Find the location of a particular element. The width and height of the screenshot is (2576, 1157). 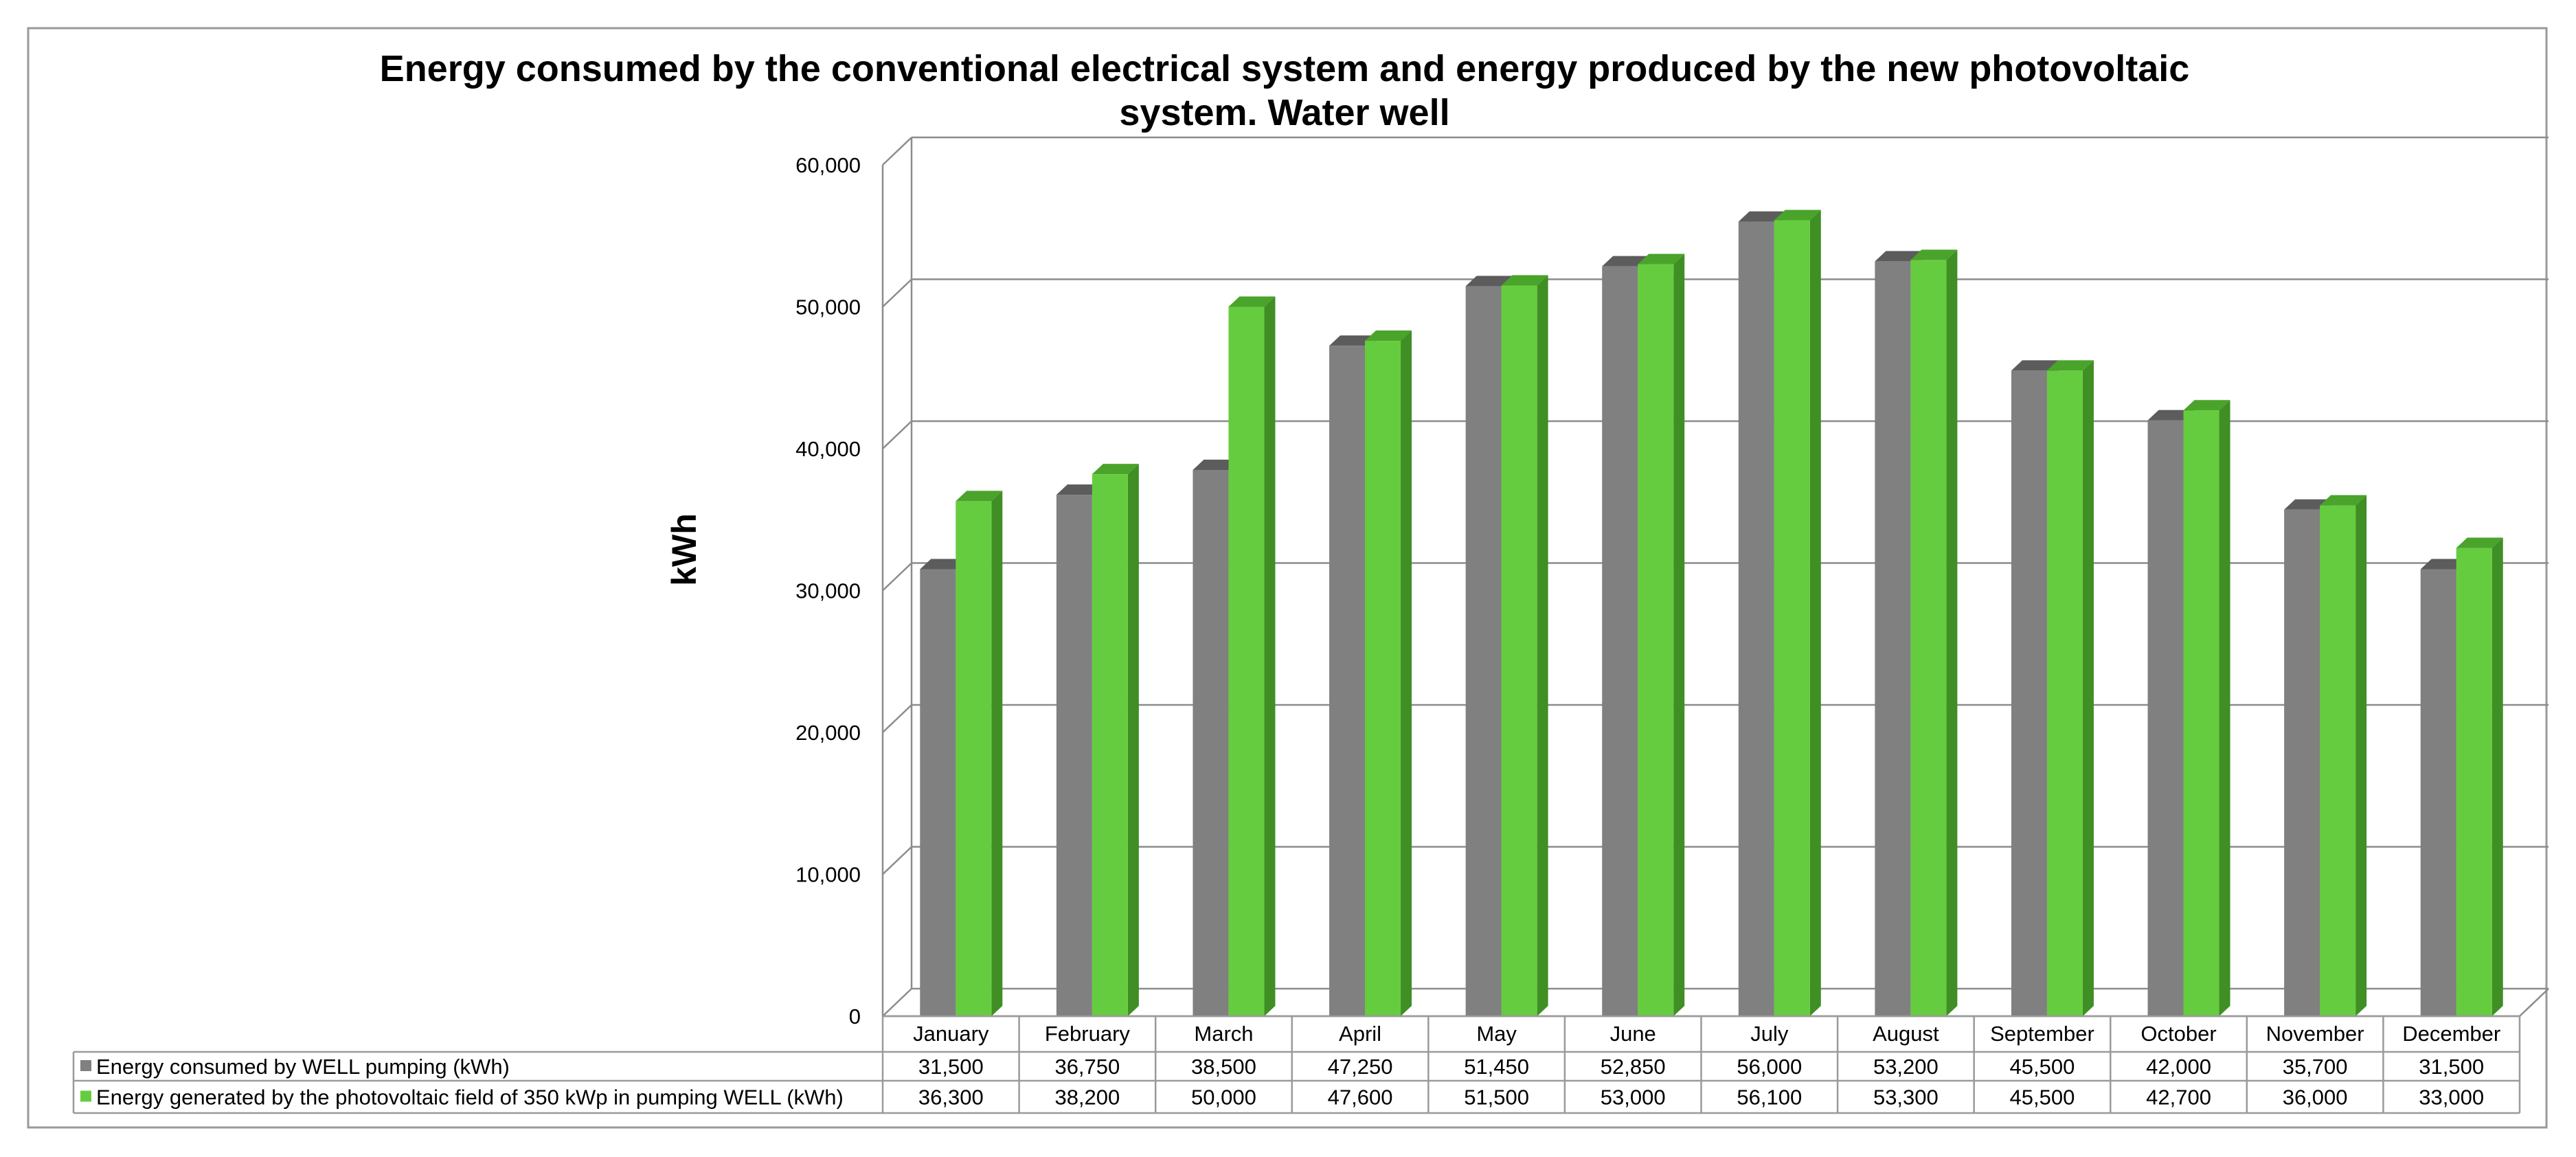

y-tick-label: 60,000 is located at coordinates (828, 165).